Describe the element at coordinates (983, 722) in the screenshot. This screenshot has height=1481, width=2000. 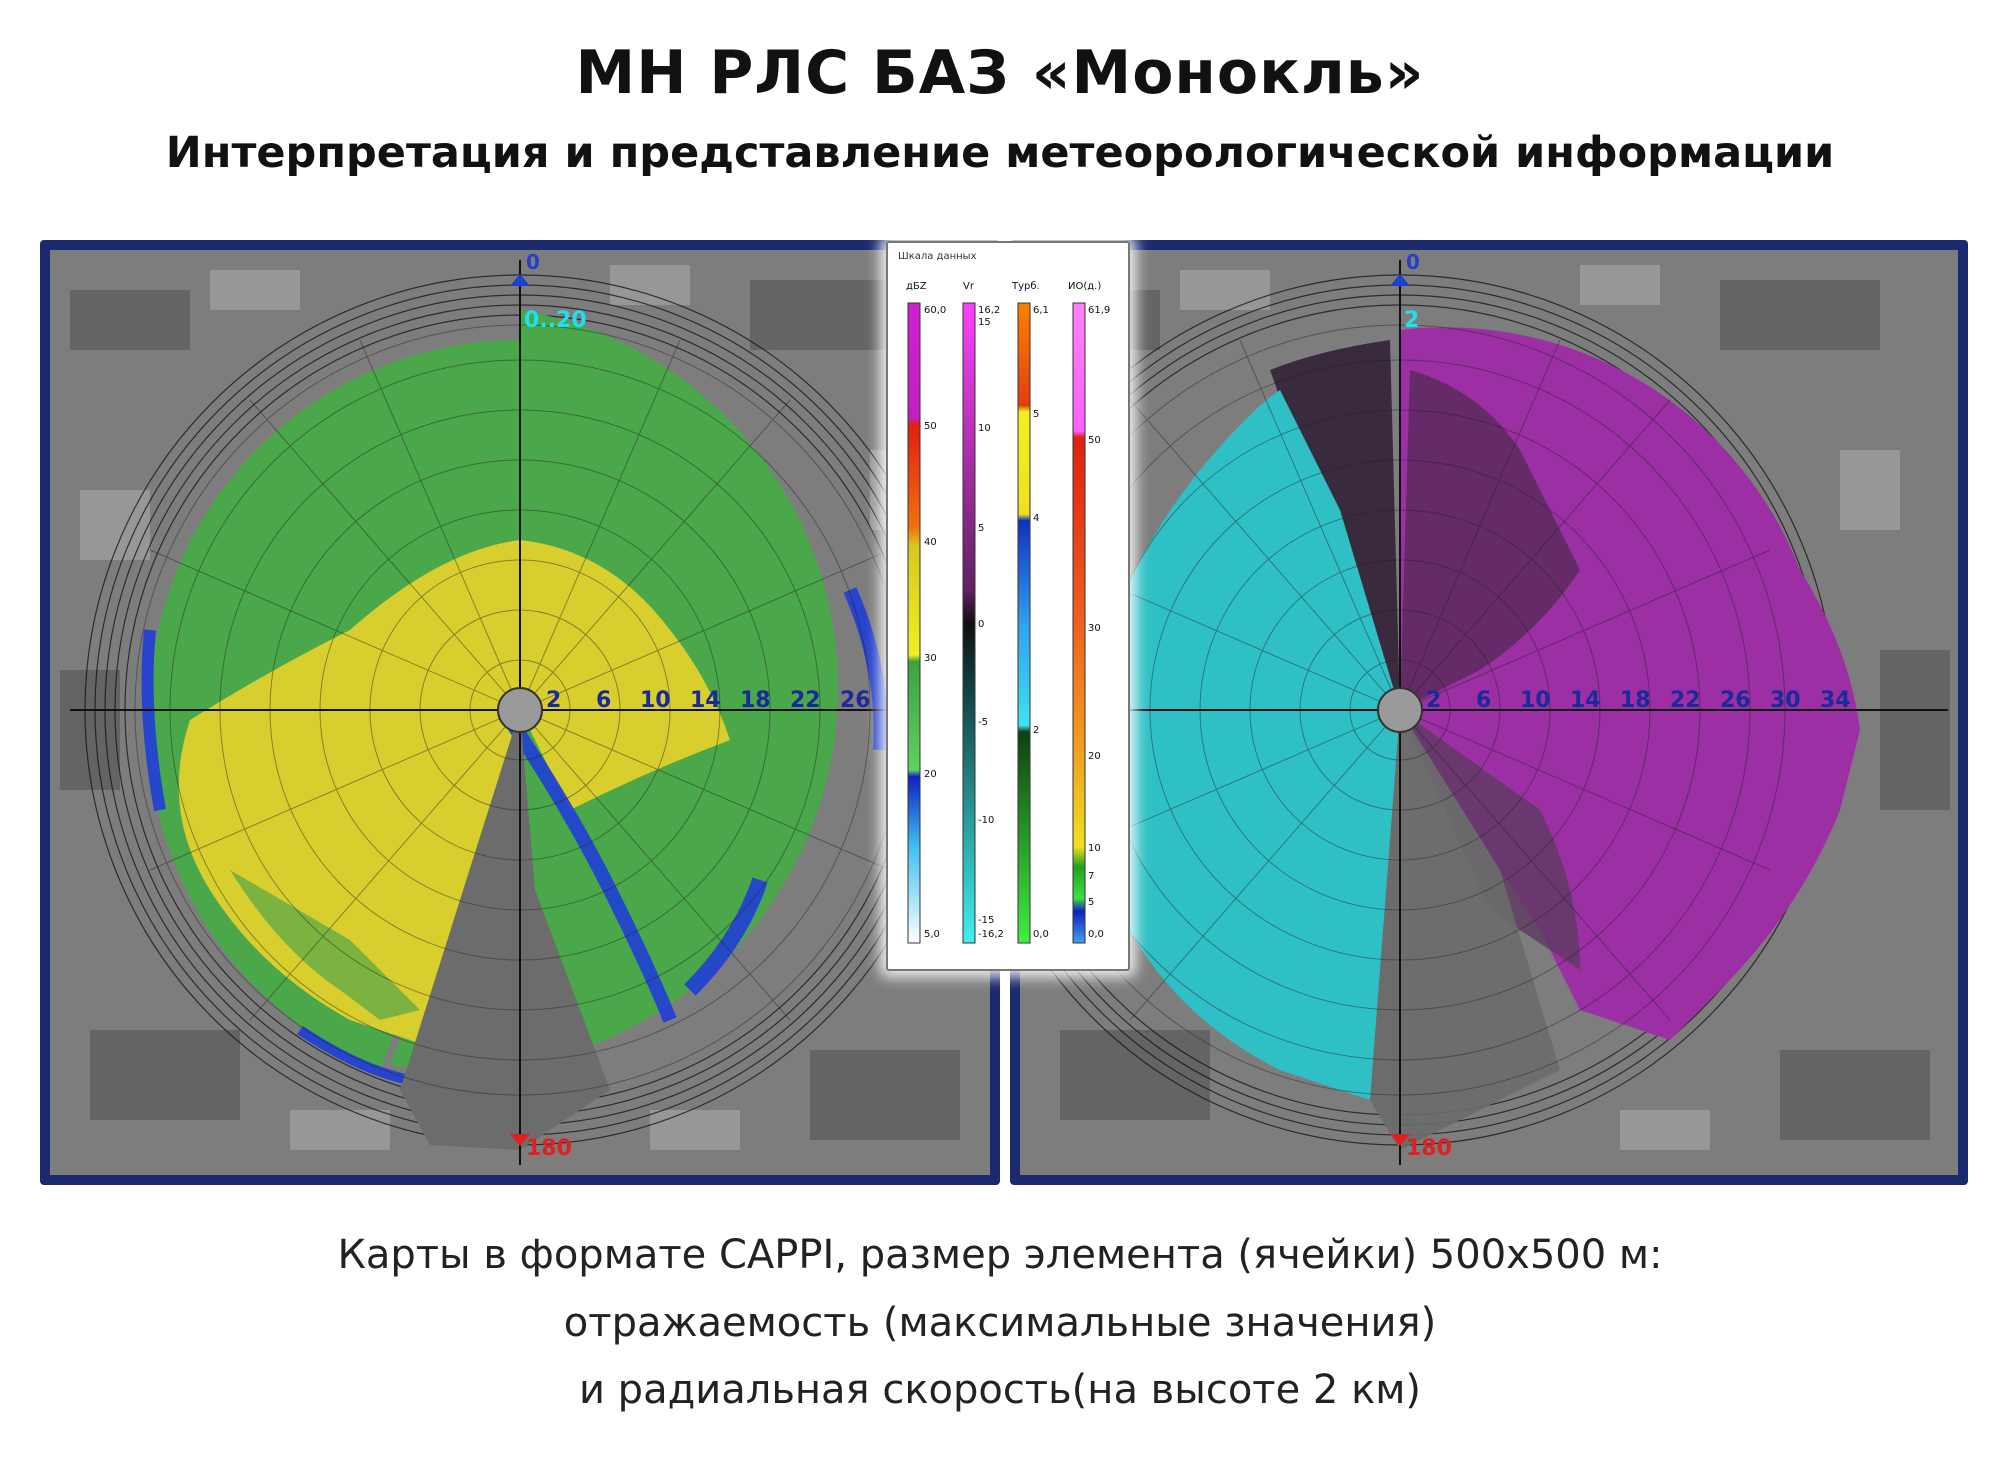
I see `scale-tick: -5` at that location.